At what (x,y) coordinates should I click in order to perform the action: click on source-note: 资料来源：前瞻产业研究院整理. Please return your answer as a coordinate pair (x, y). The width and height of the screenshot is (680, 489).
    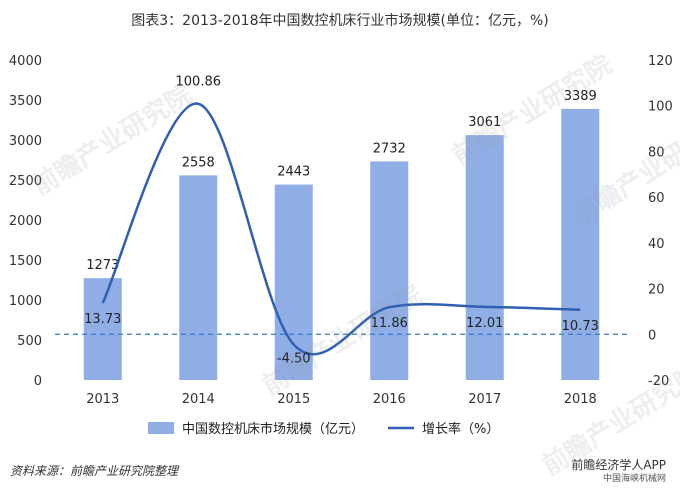
    Looking at the image, I should click on (94, 471).